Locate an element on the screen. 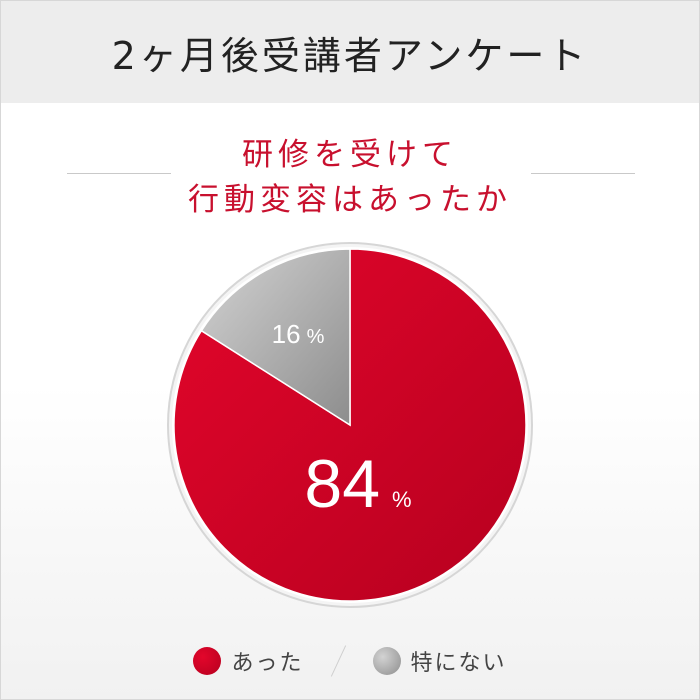  legend-swatch-red is located at coordinates (207, 661).